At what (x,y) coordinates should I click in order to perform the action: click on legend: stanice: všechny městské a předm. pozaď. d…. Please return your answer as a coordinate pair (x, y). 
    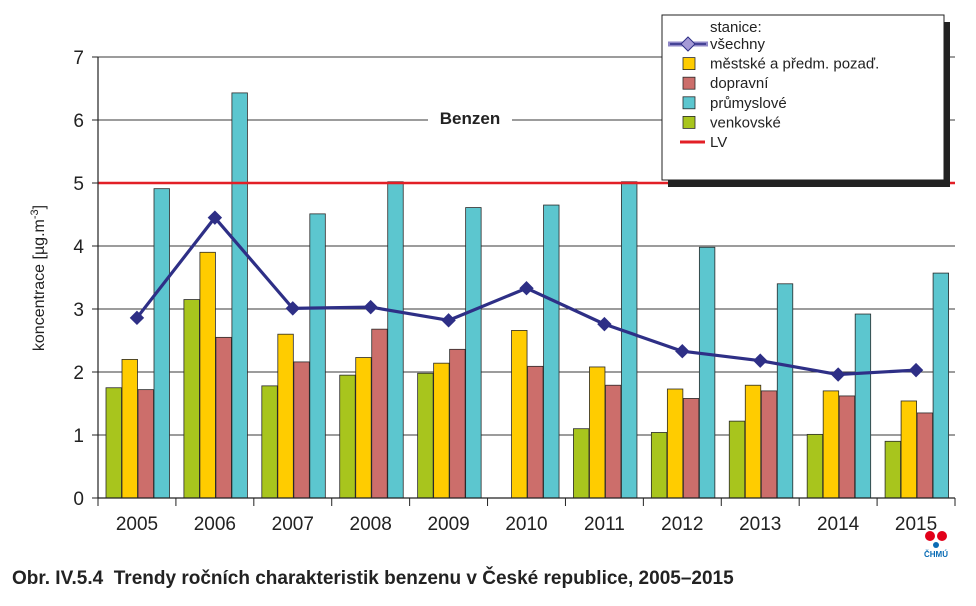
    Looking at the image, I should click on (805, 100).